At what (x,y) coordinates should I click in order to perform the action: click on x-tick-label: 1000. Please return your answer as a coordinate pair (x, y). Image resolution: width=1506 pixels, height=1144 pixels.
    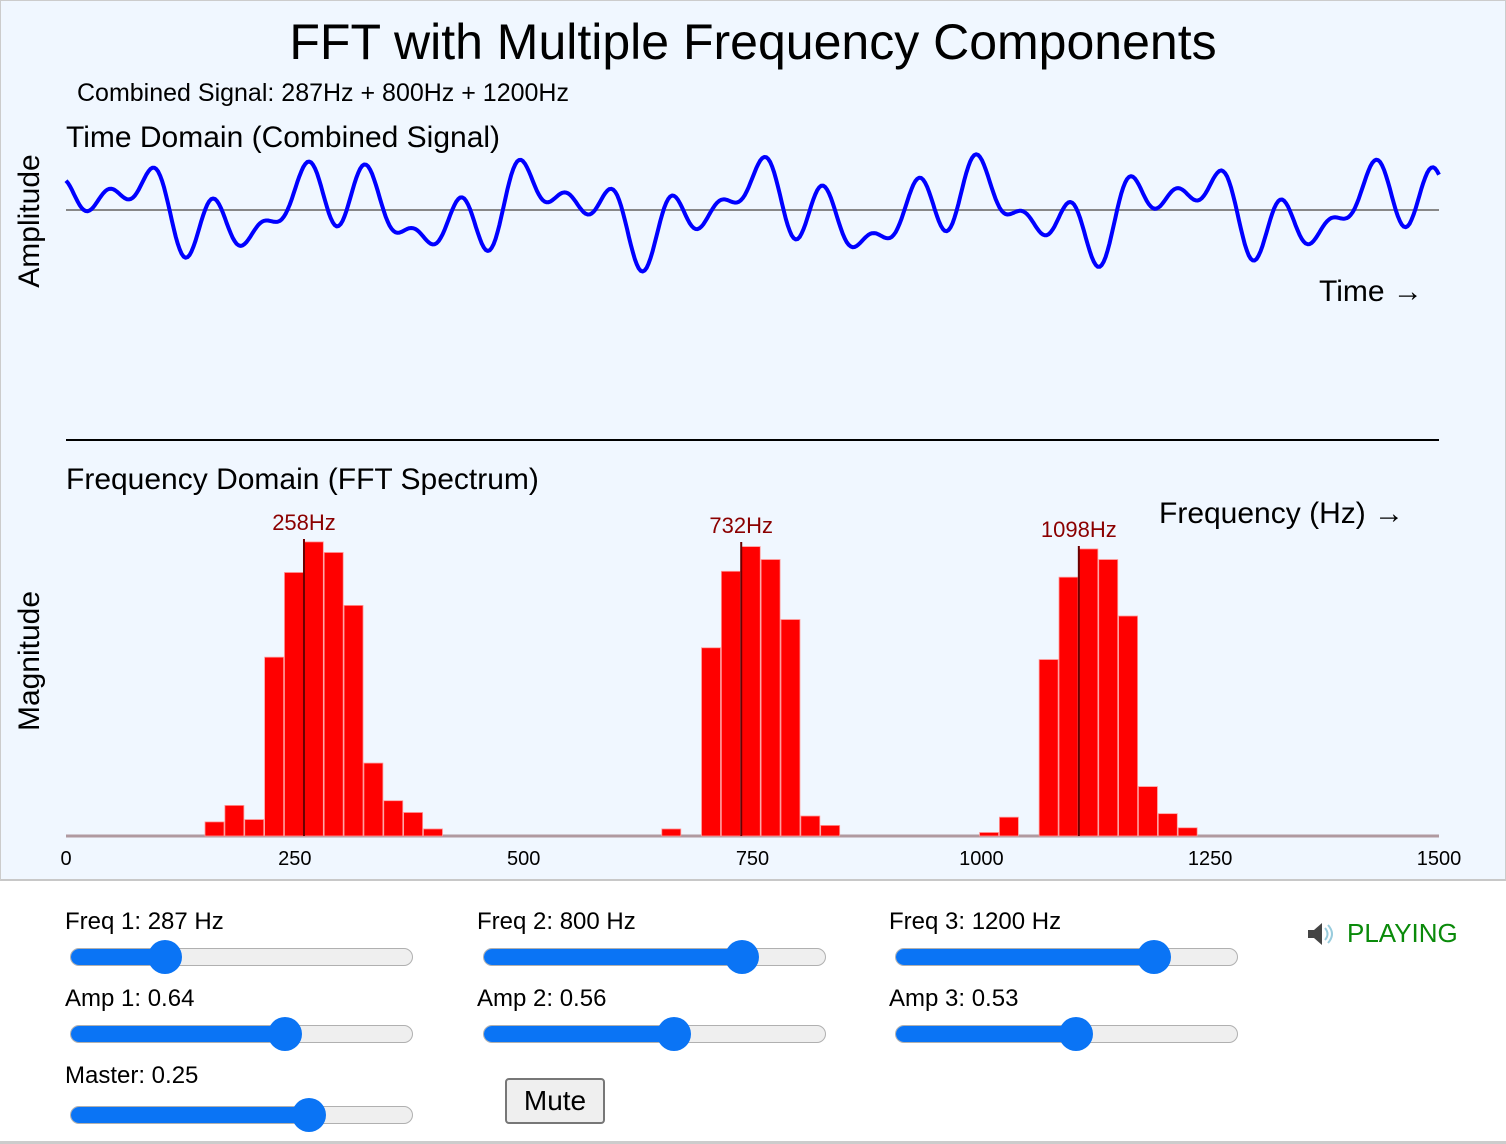
    Looking at the image, I should click on (981, 859).